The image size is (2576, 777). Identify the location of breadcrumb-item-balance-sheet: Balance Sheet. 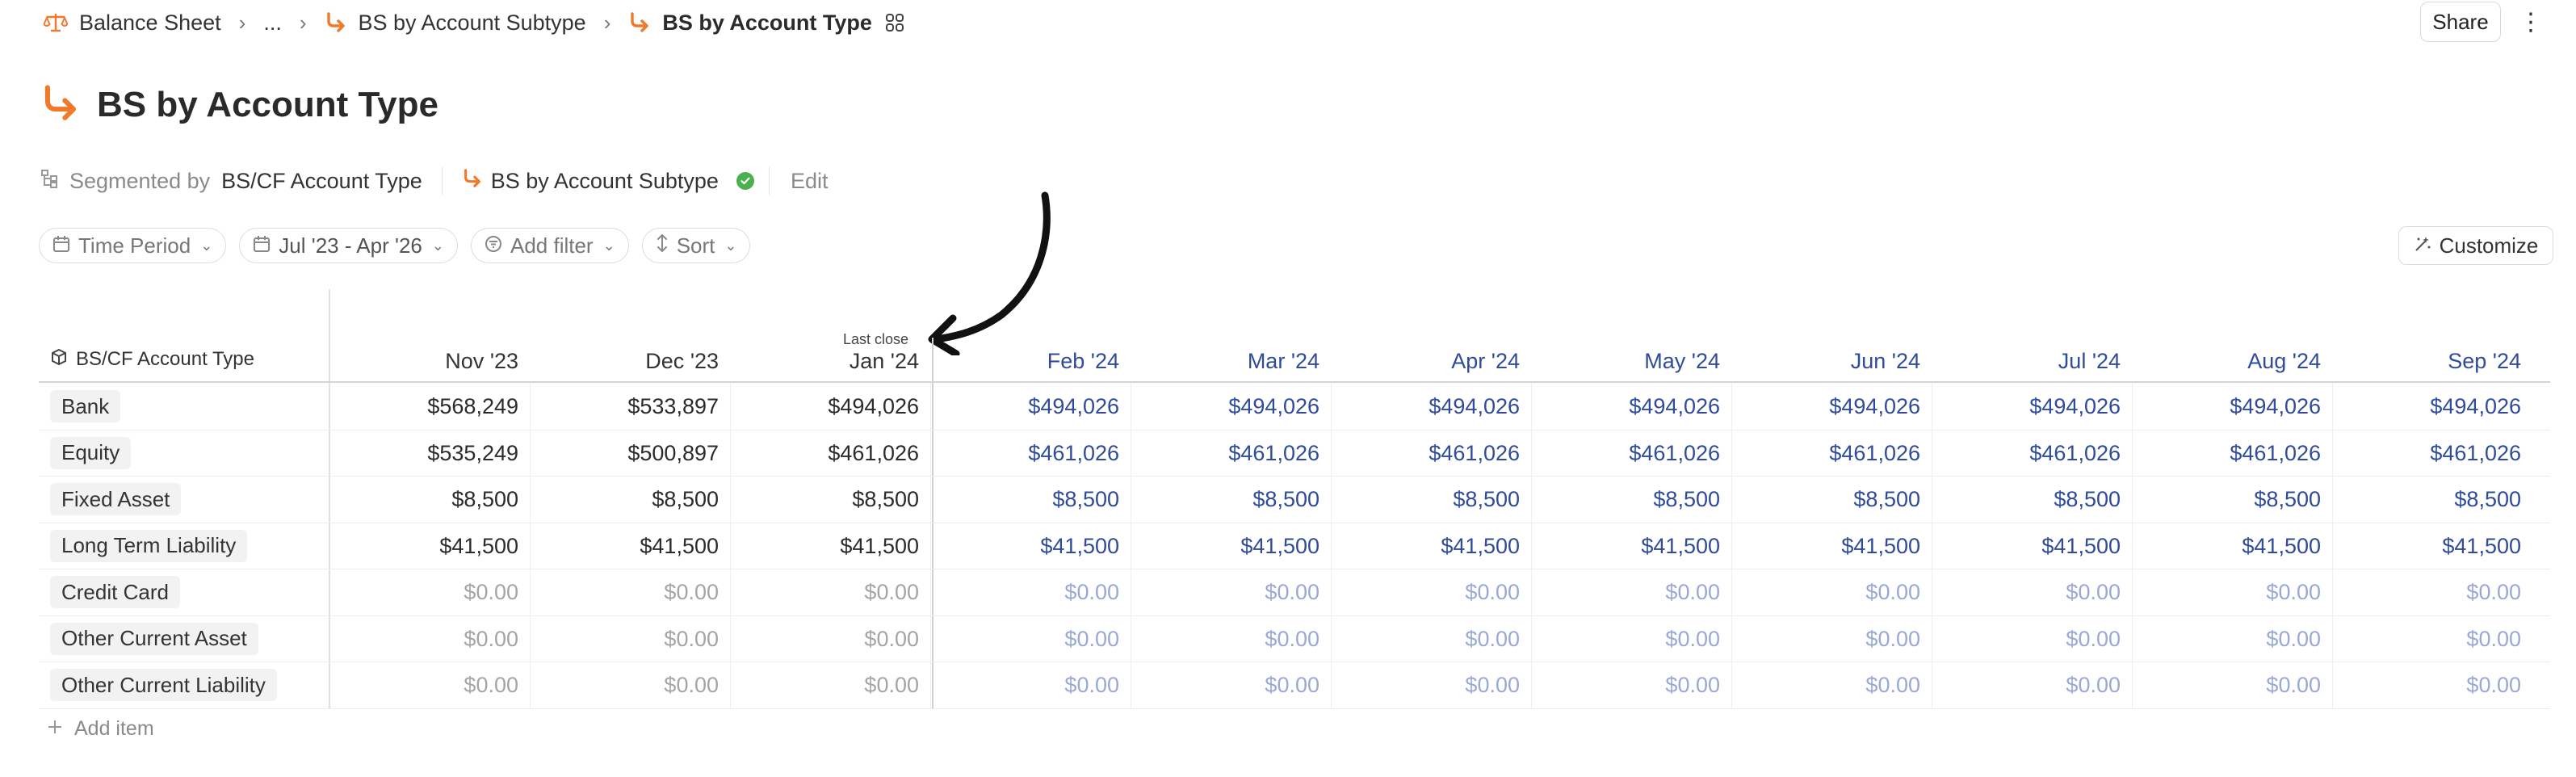
(132, 23).